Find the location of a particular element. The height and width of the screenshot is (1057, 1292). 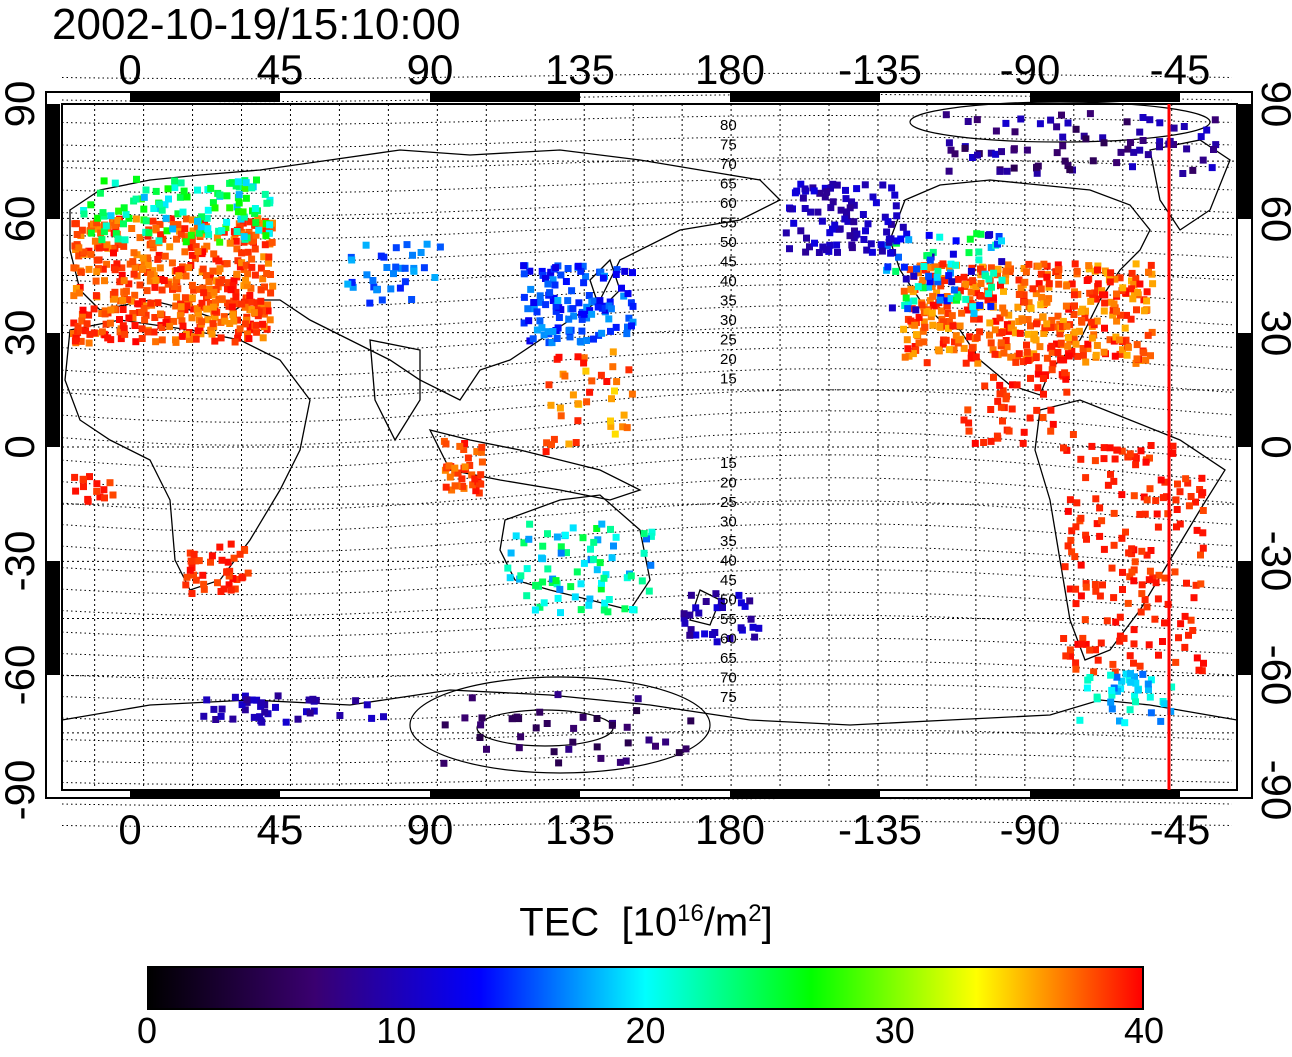

bottom-lon-tick: -135 is located at coordinates (880, 829).